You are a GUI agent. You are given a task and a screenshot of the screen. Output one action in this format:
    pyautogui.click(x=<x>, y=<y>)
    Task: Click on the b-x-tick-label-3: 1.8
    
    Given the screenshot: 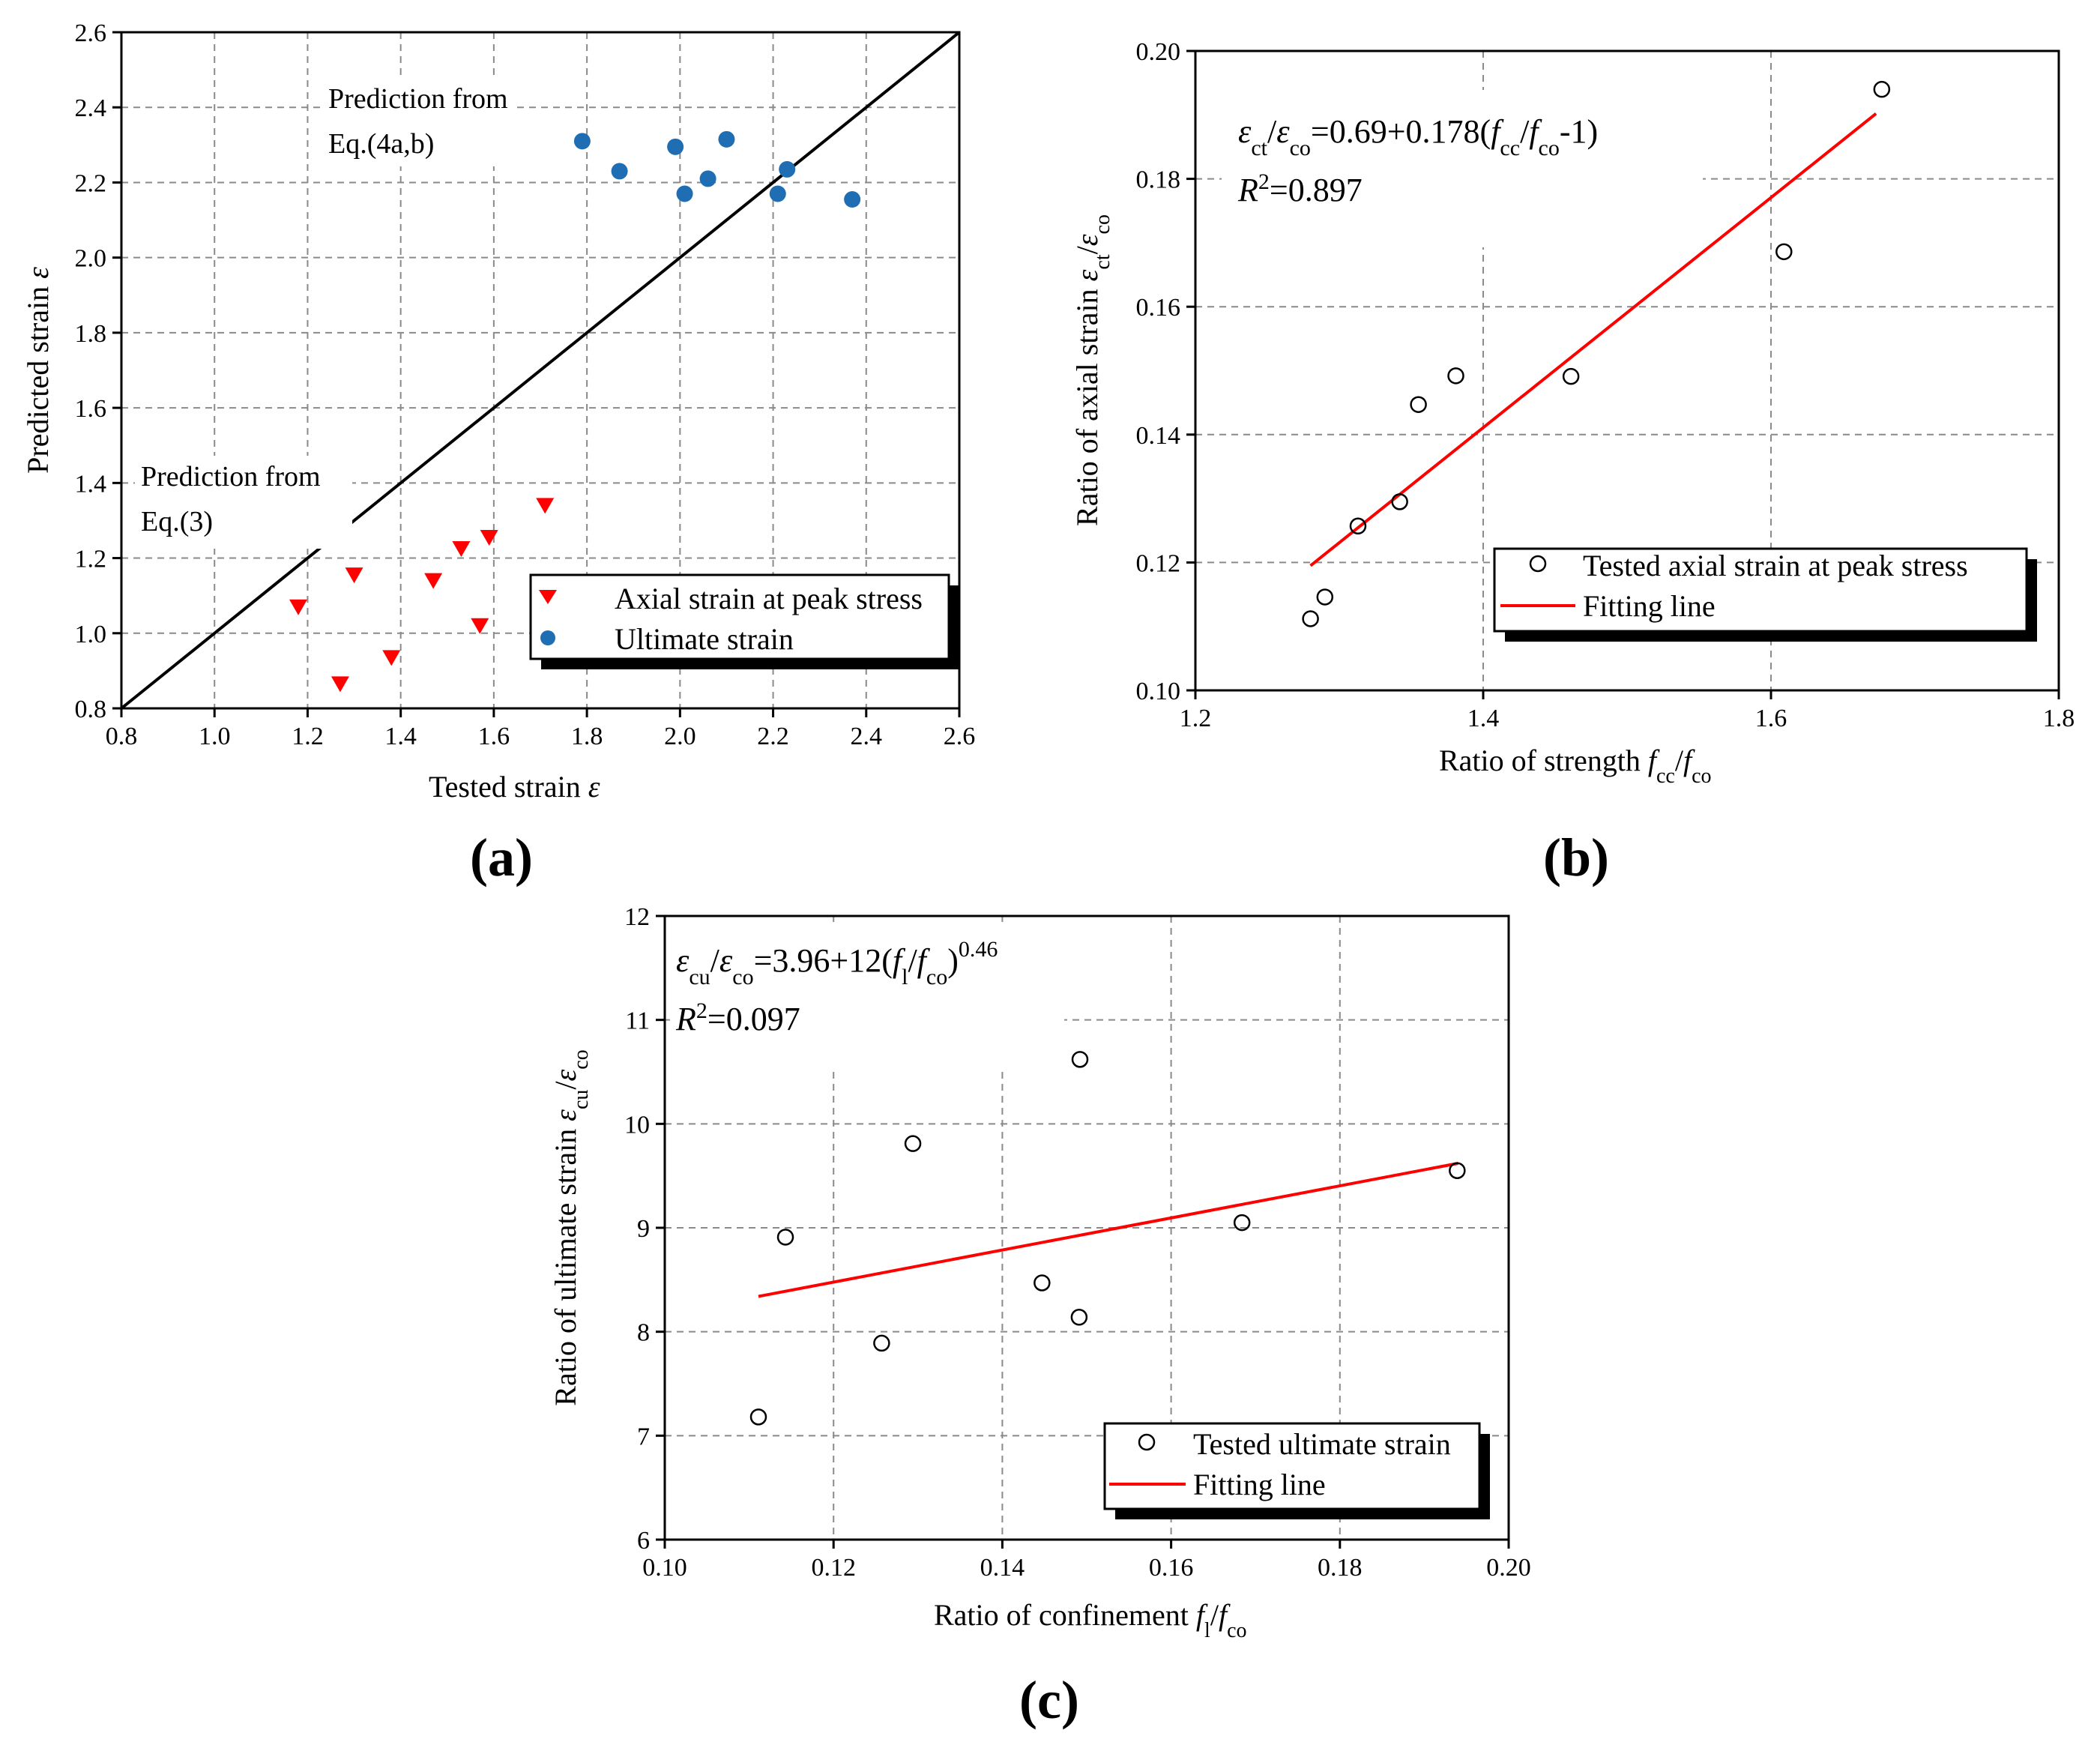 What is the action you would take?
    pyautogui.click(x=2059, y=718)
    